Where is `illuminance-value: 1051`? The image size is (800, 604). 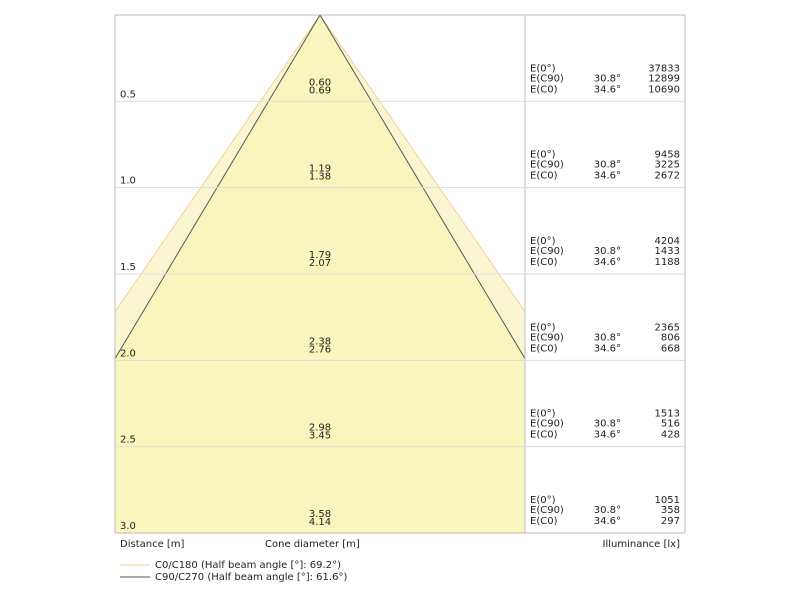 illuminance-value: 1051 is located at coordinates (667, 500).